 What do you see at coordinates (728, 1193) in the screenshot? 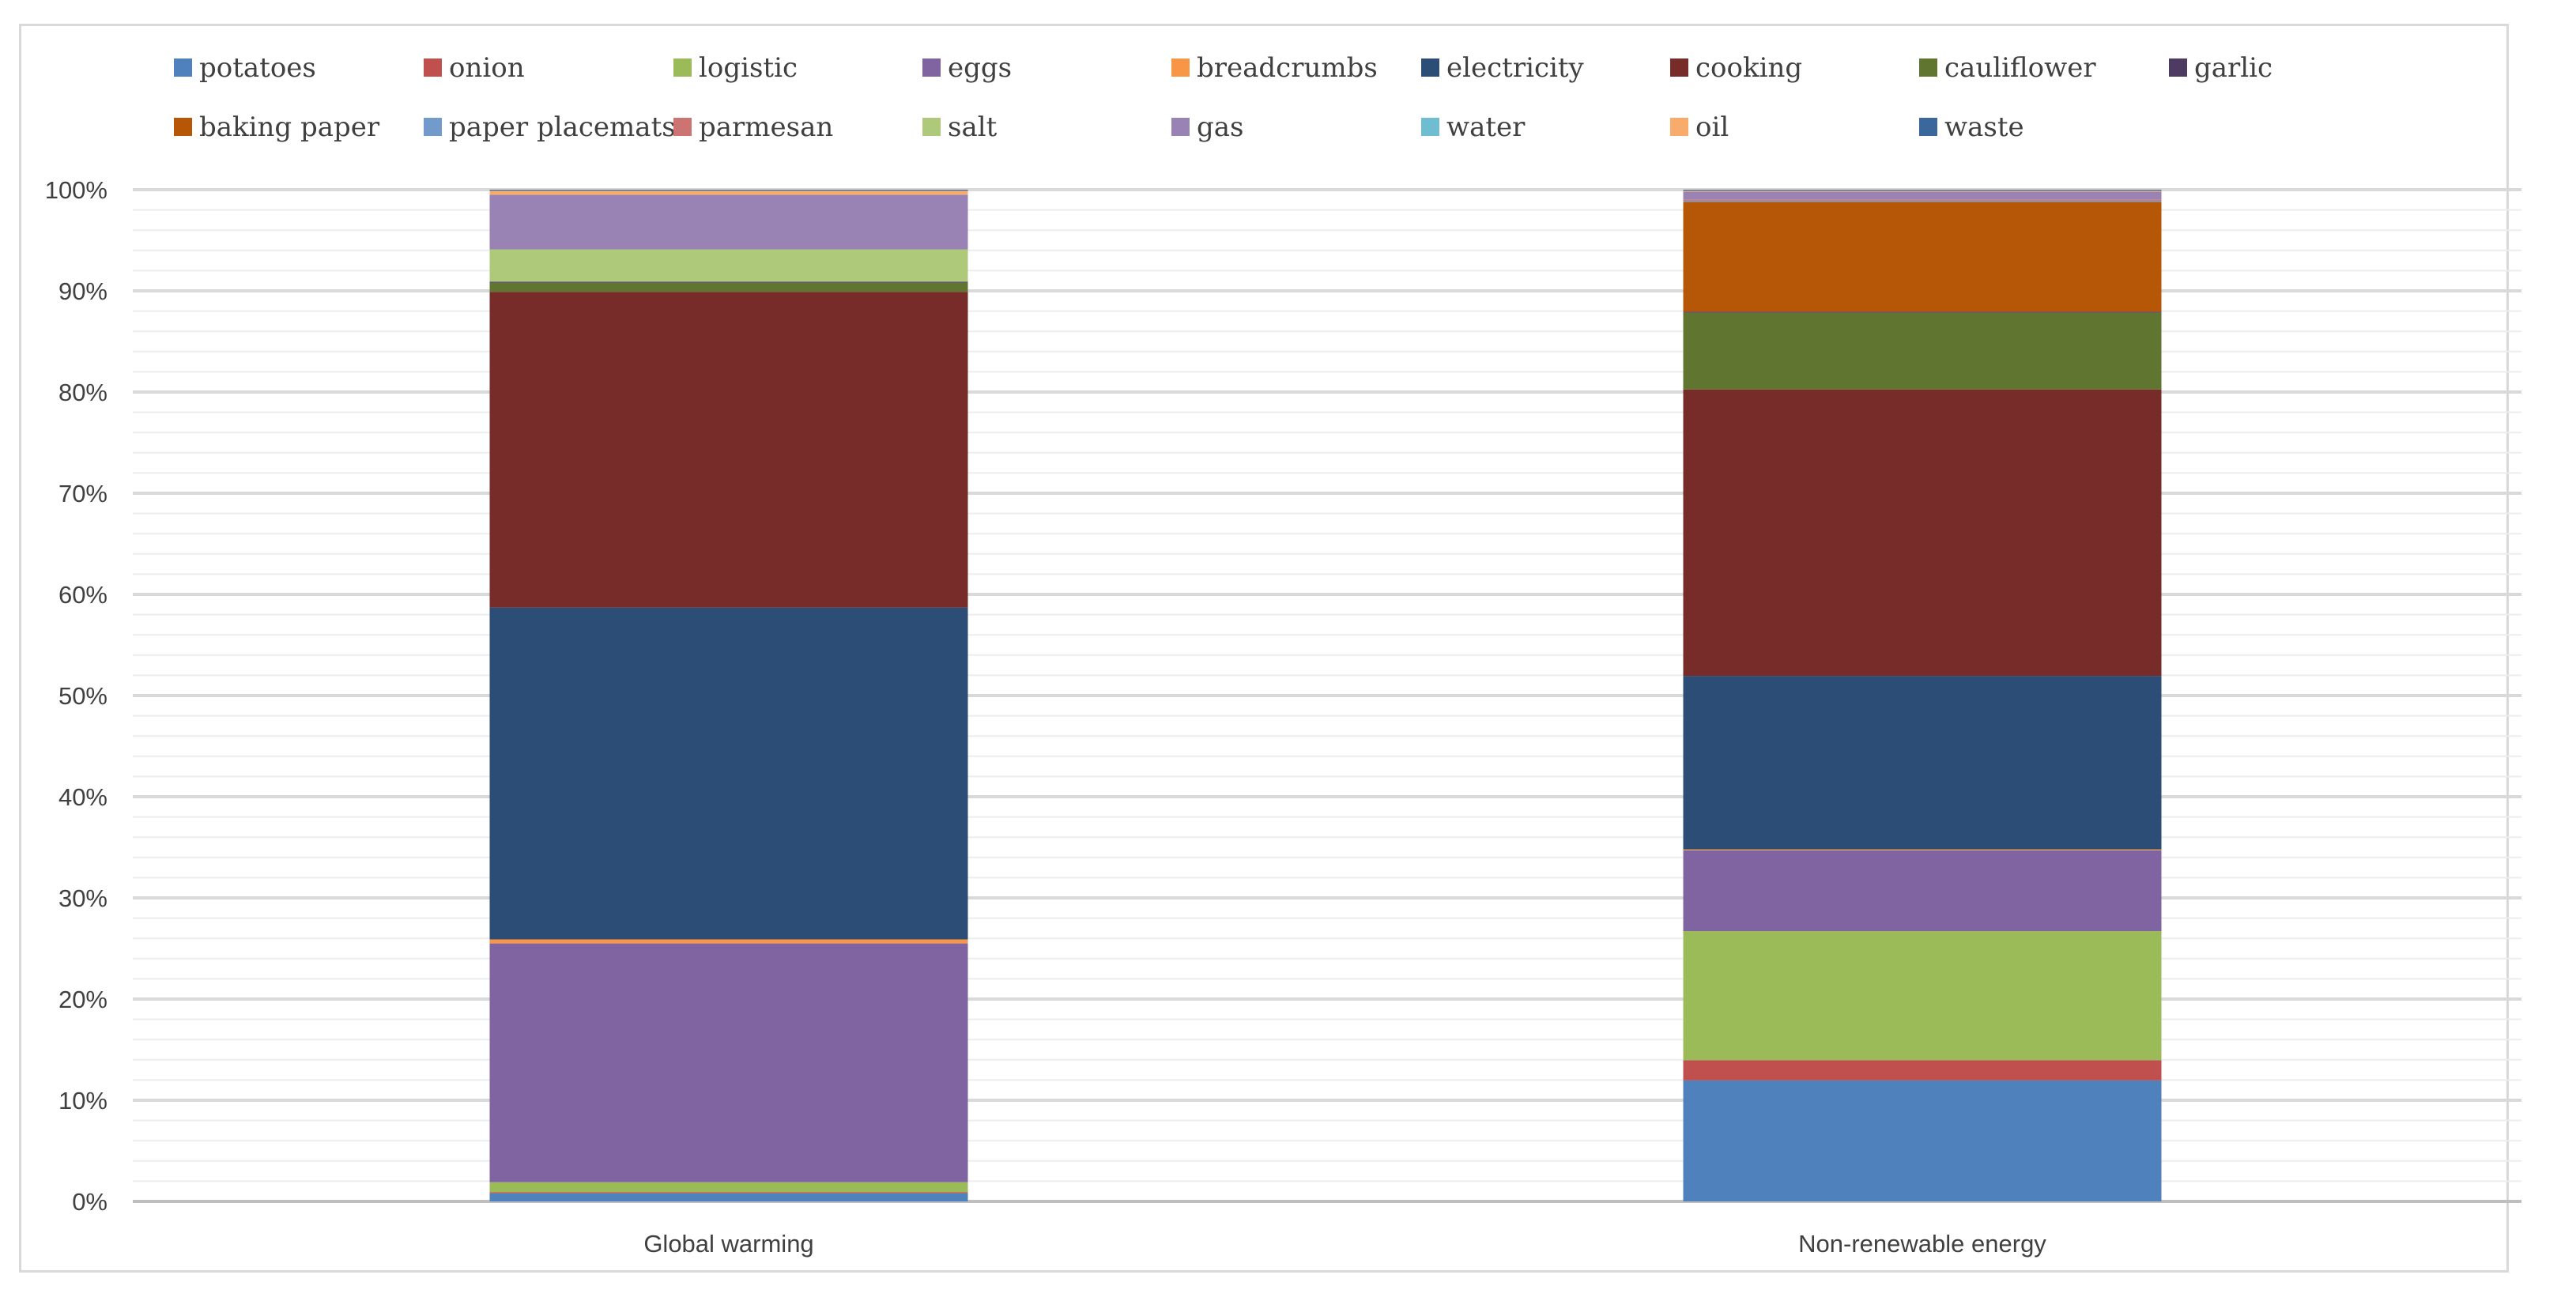
I see `bar-segment-global-warming-onion` at bounding box center [728, 1193].